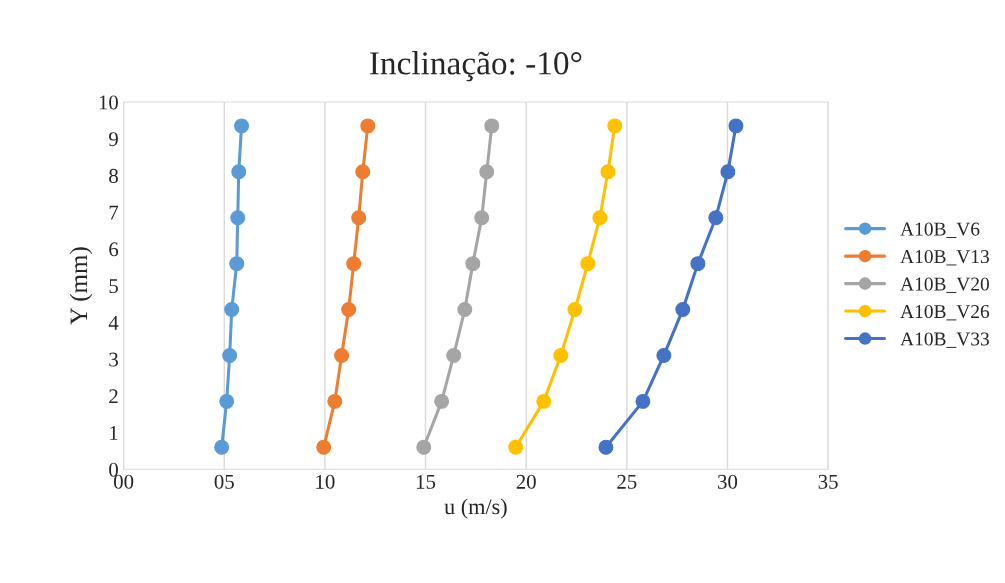 The image size is (1005, 583). I want to click on legend-label: A10B_V20, so click(944, 285).